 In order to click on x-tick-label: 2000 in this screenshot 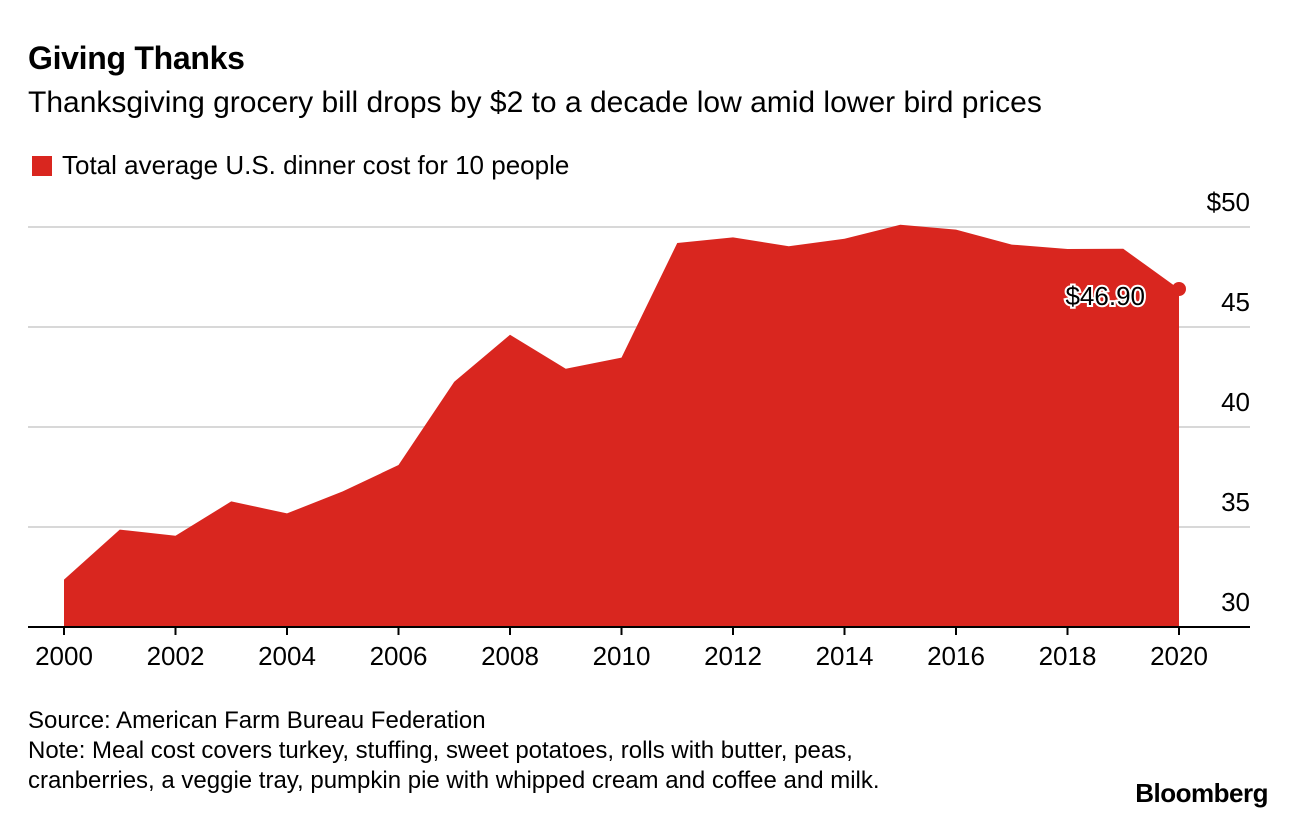, I will do `click(64, 656)`.